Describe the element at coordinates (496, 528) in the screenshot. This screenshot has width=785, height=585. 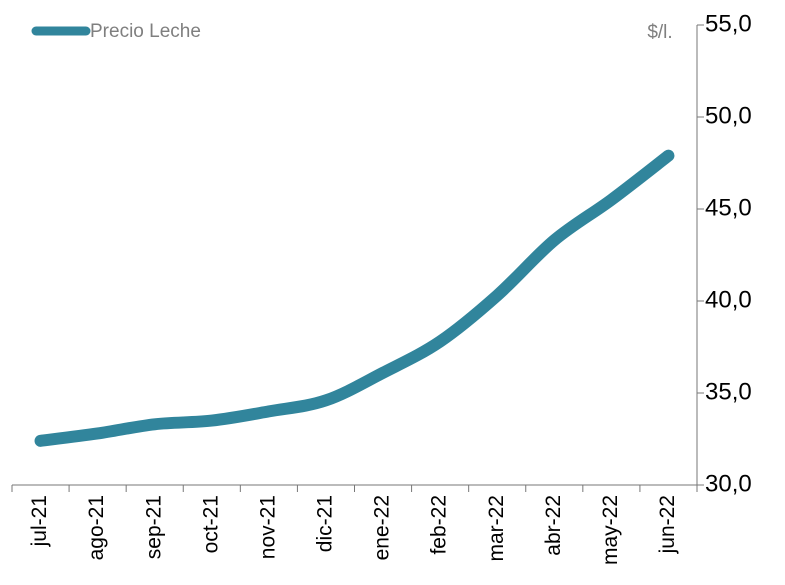
I see `x-tick-label: mar-22` at that location.